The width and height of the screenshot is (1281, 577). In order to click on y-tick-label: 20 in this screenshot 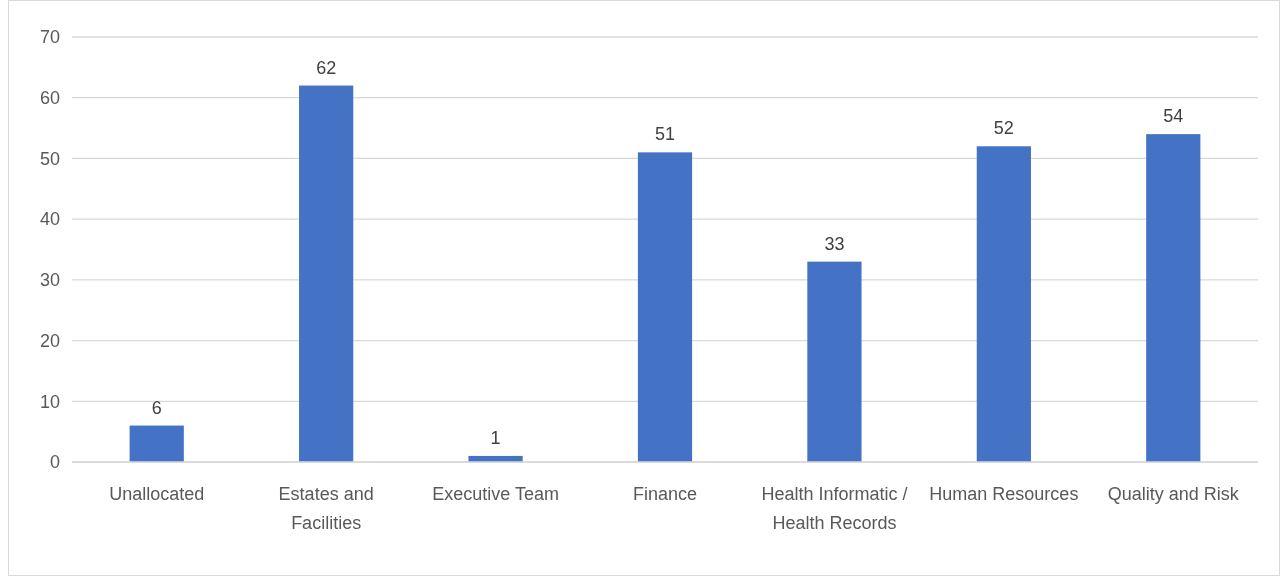, I will do `click(49, 340)`.